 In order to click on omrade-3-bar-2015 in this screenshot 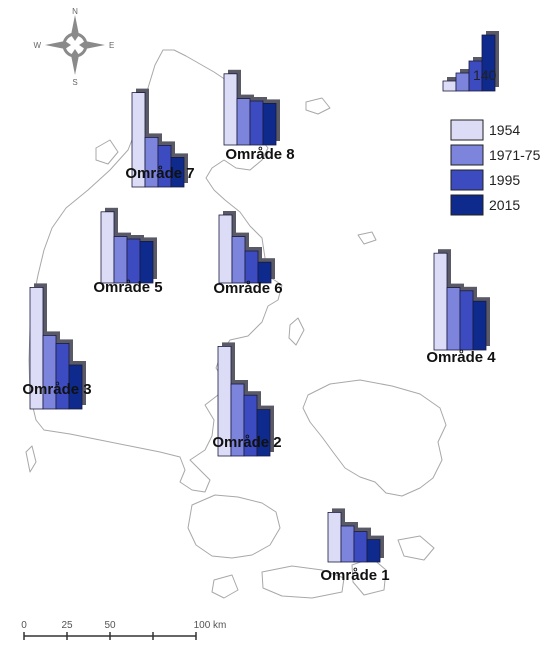, I will do `click(75, 387)`.